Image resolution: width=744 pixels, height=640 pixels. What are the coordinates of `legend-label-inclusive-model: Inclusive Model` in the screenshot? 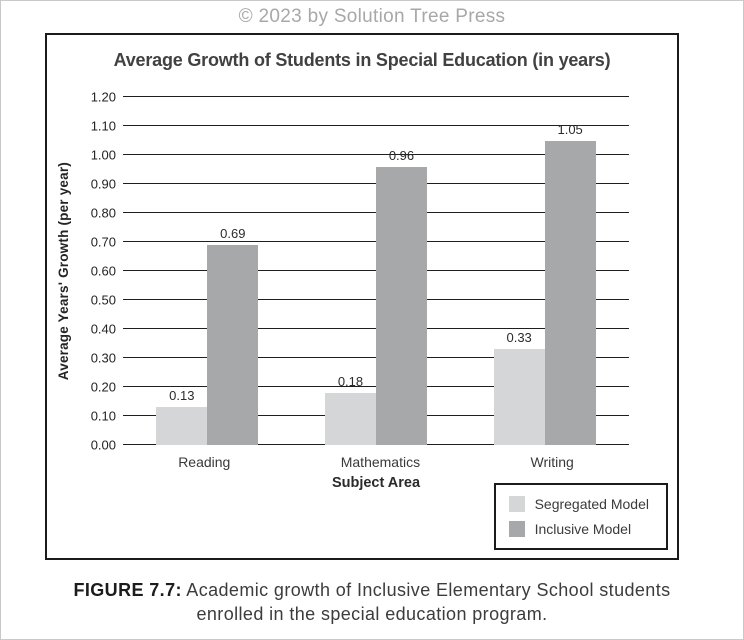 It's located at (583, 529).